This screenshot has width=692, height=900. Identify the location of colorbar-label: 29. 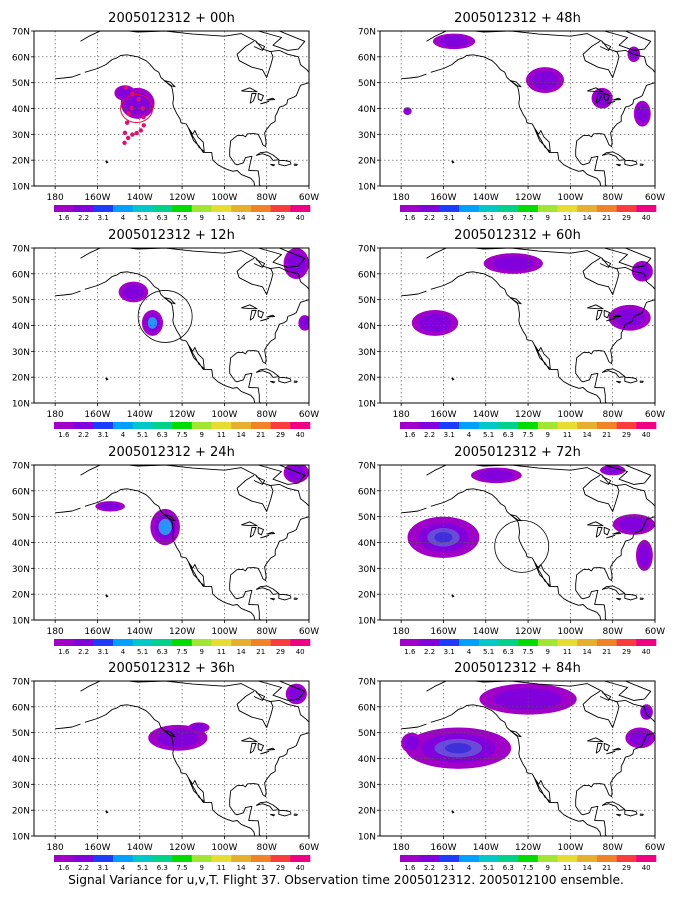
(280, 868).